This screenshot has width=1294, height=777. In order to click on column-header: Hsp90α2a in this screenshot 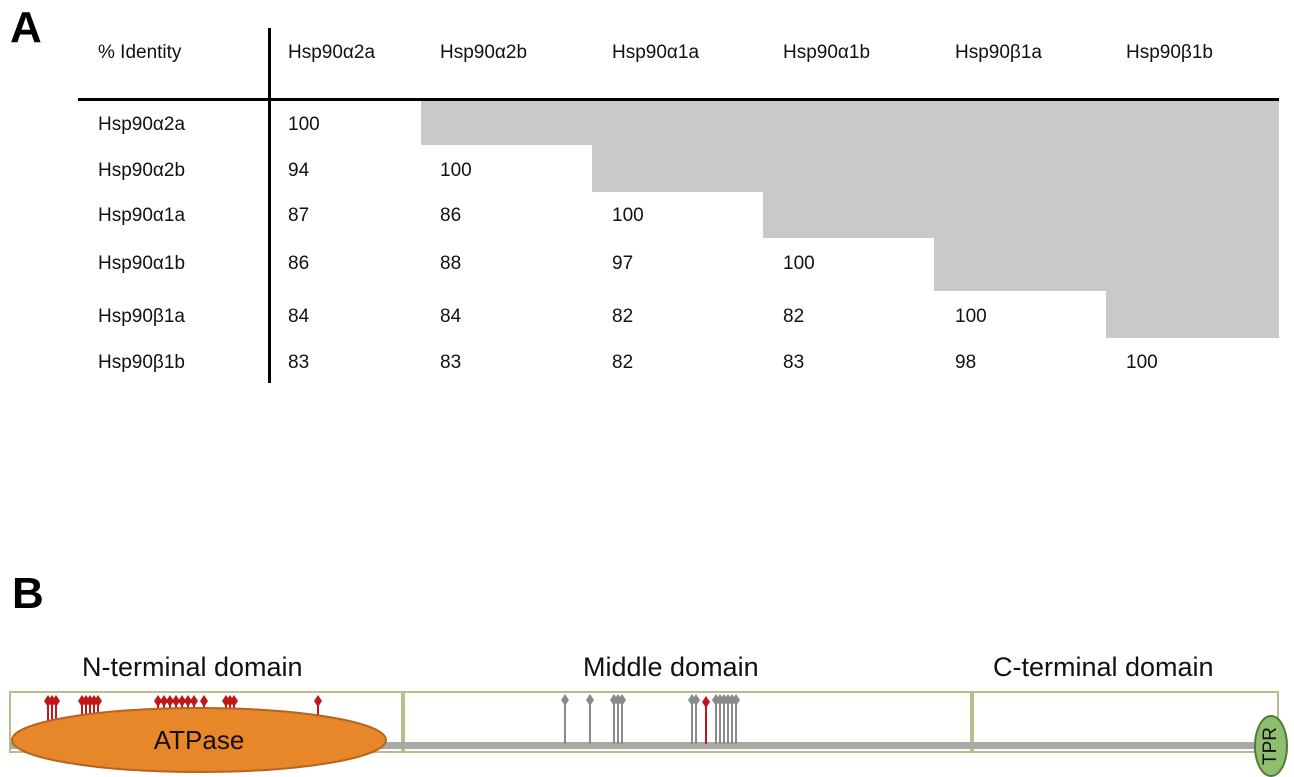, I will do `click(332, 52)`.